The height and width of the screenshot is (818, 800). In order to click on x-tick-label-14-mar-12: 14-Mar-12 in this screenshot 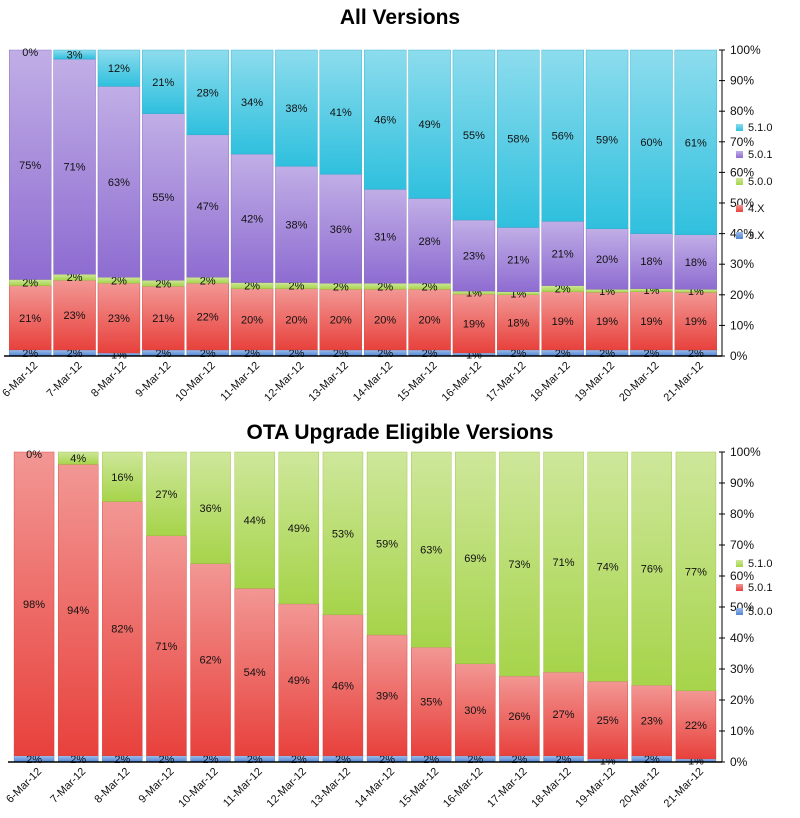, I will do `click(373, 382)`.